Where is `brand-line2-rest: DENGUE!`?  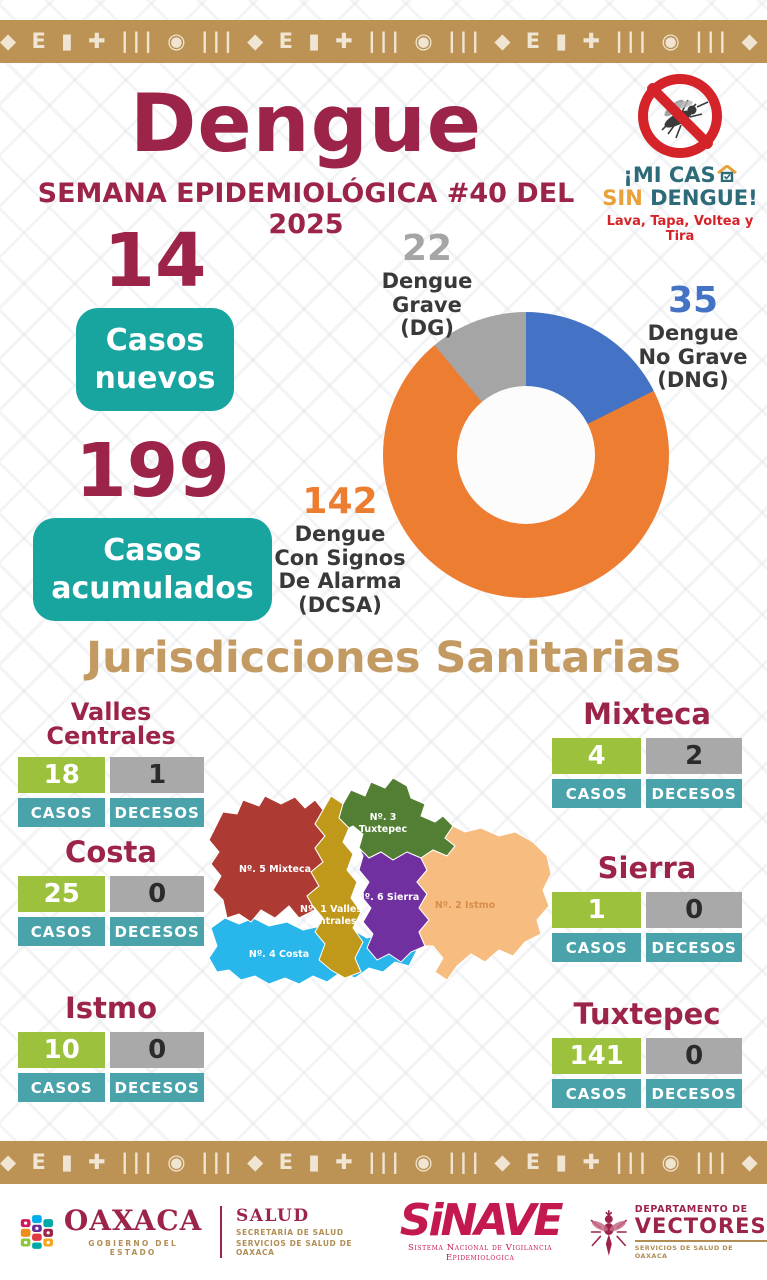
brand-line2-rest: DENGUE! is located at coordinates (704, 198).